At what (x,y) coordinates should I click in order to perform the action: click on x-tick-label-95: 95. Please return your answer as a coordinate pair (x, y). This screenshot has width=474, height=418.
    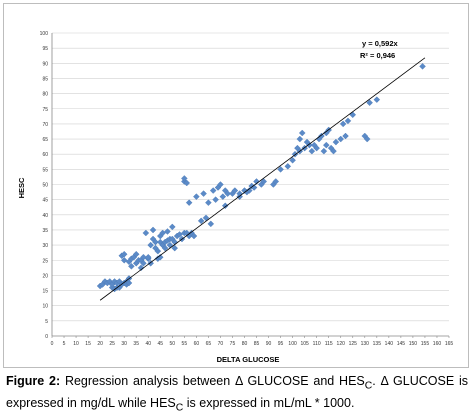
    Looking at the image, I should click on (281, 344).